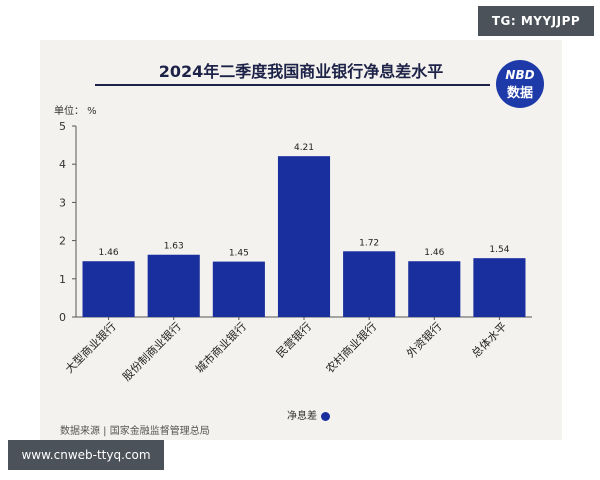 The image size is (600, 480). Describe the element at coordinates (519, 93) in the screenshot. I see `logo-text-bottom: 数据` at that location.